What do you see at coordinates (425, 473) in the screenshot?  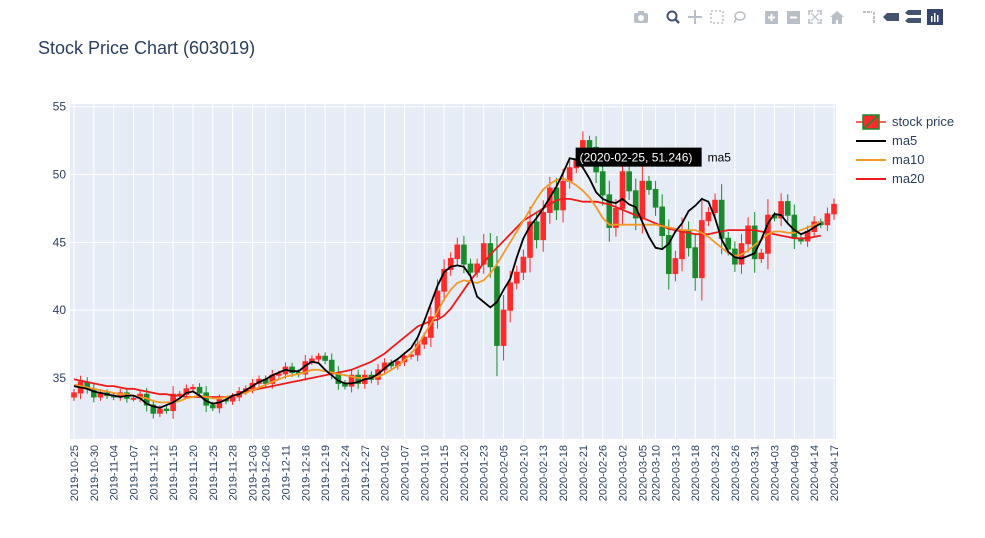 I see `x-tick-label: 2020-01-10` at bounding box center [425, 473].